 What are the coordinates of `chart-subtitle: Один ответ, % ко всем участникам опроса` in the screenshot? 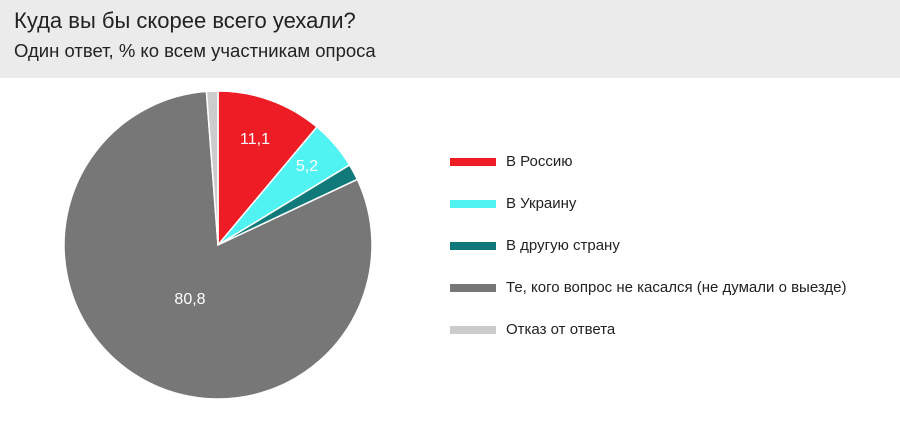 It's located at (195, 50).